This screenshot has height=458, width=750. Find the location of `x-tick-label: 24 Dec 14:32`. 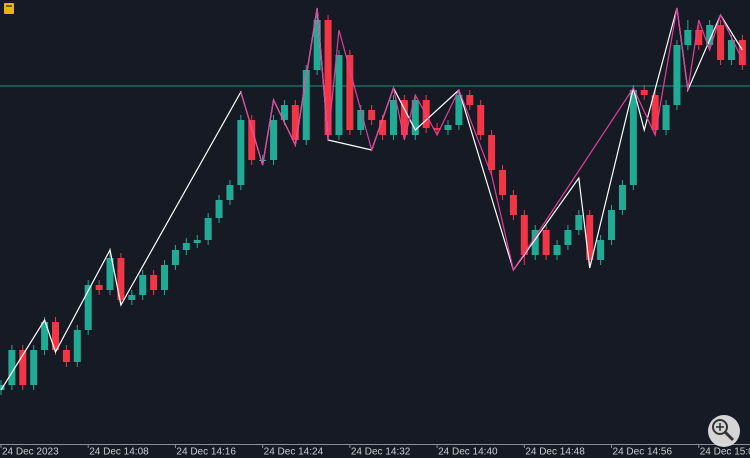

x-tick-label: 24 Dec 14:32 is located at coordinates (381, 452).